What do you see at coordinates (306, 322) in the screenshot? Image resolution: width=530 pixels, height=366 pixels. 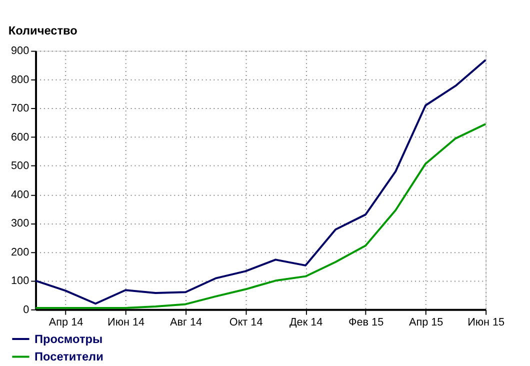 I see `x-tick-label: Дек 14` at bounding box center [306, 322].